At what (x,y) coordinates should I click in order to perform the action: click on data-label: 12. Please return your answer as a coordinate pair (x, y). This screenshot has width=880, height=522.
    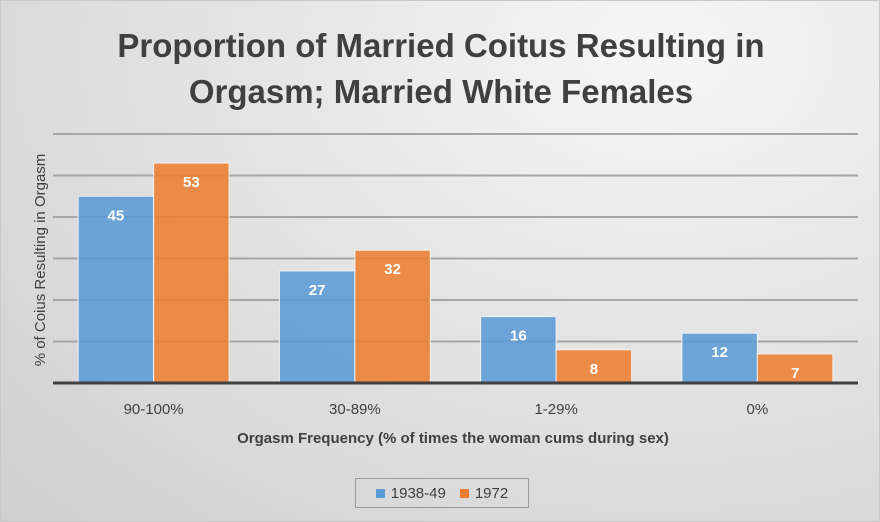
    Looking at the image, I should click on (719, 352).